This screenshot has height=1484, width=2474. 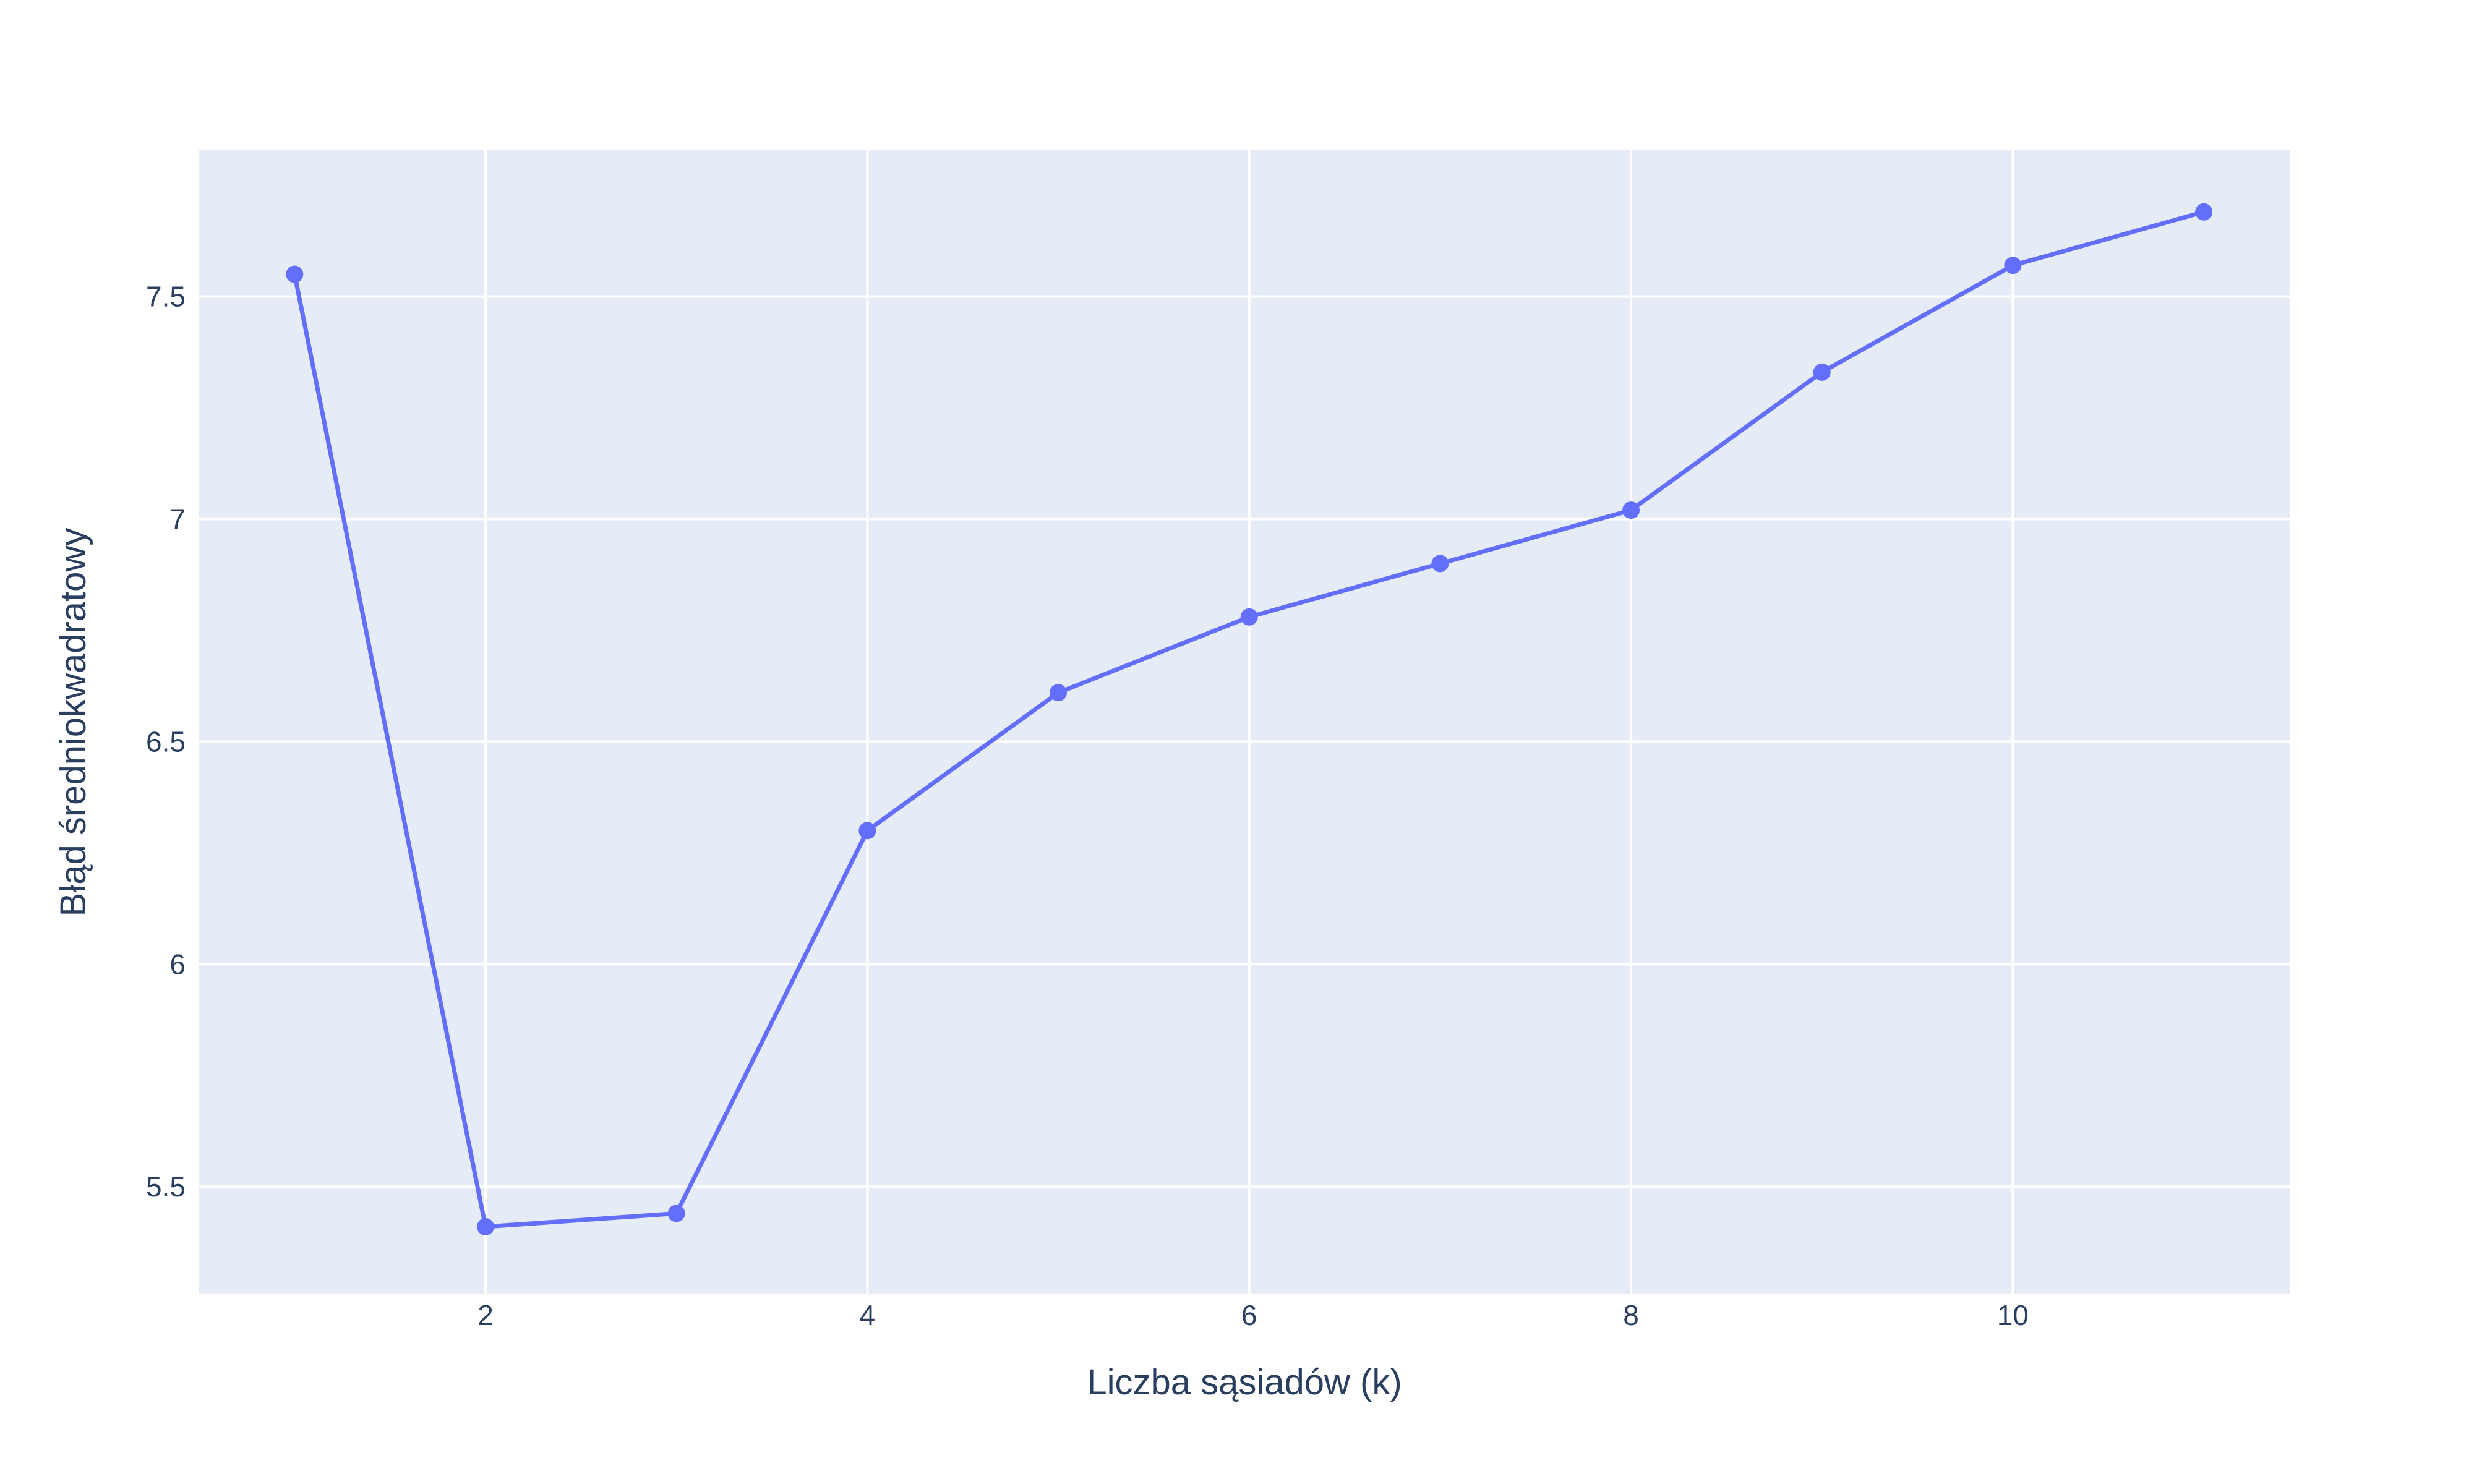 I want to click on y-tick-label: 6.5, so click(x=166, y=741).